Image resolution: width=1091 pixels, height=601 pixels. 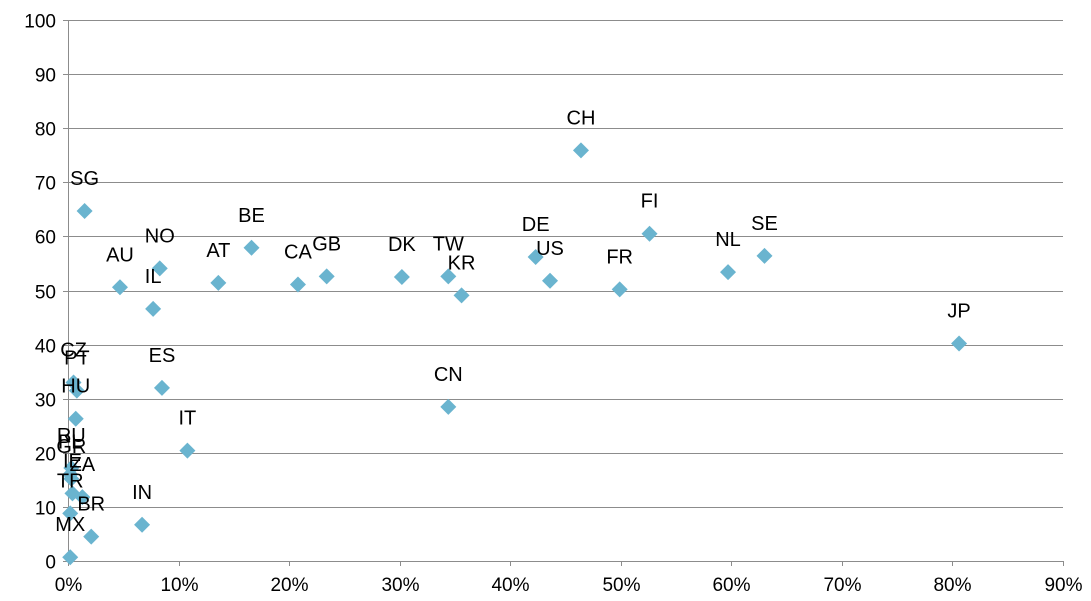 I want to click on point-label-ru: RU, so click(x=71, y=436).